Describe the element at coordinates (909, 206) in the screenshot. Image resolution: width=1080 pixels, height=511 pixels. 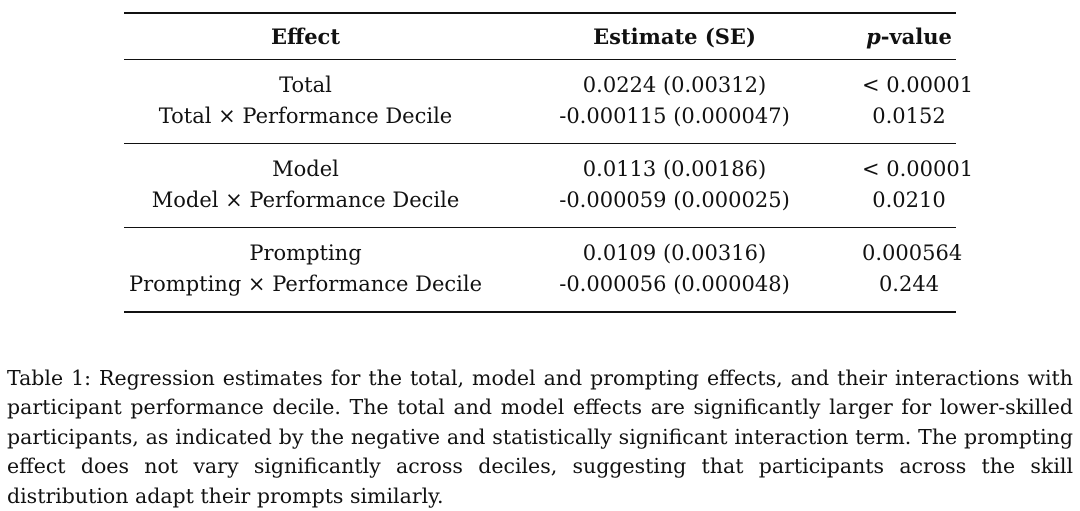
I see `cell-pvalue: 0.0210` at that location.